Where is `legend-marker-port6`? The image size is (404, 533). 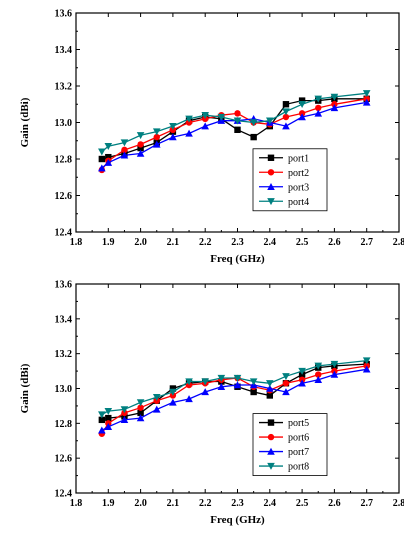
legend-marker-port6 is located at coordinates (271, 437).